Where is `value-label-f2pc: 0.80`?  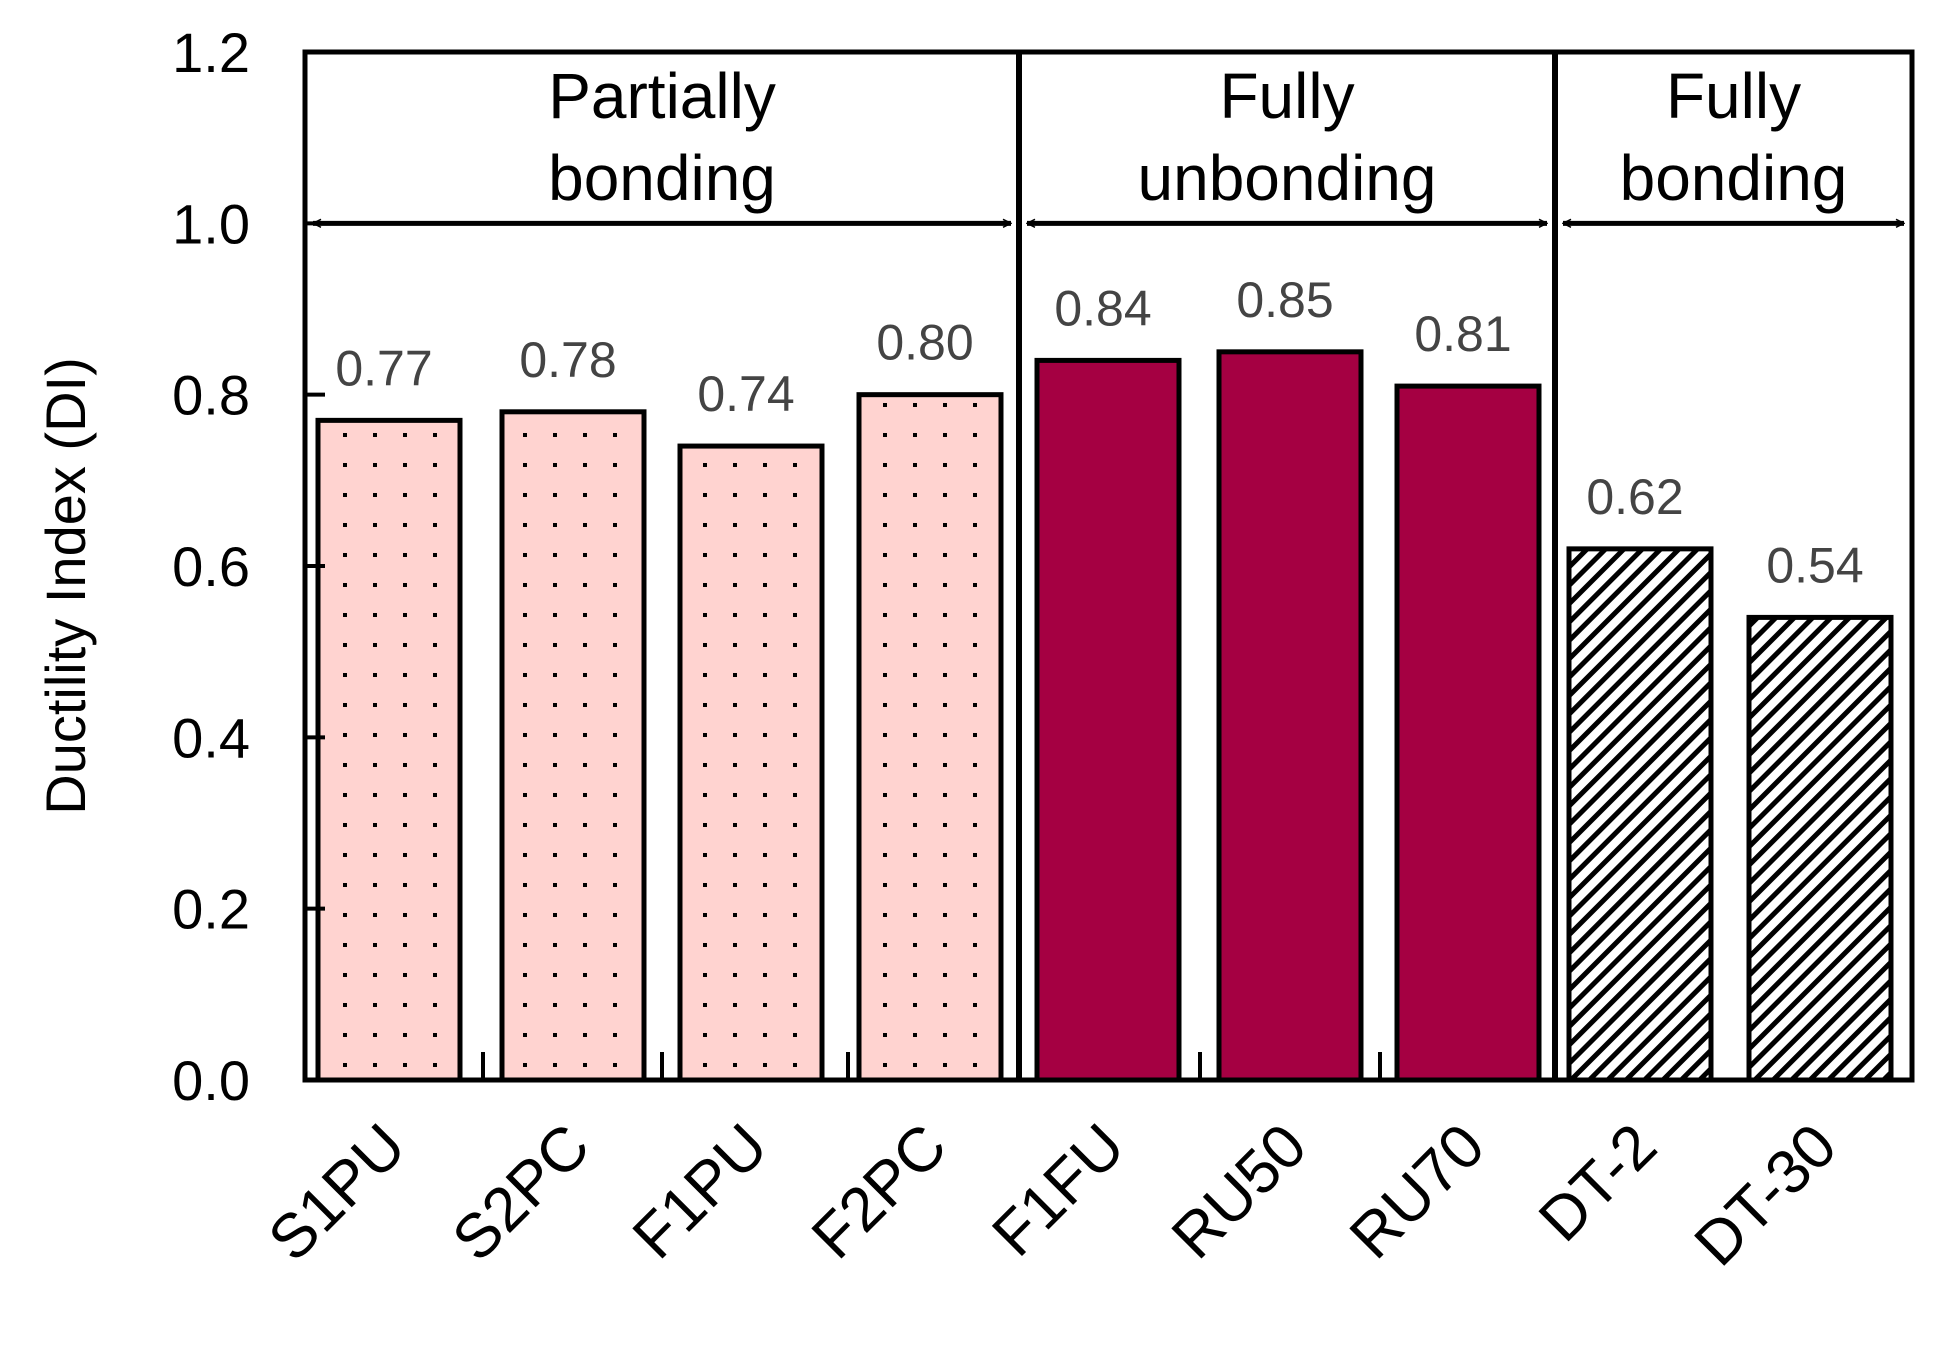
value-label-f2pc: 0.80 is located at coordinates (924, 343).